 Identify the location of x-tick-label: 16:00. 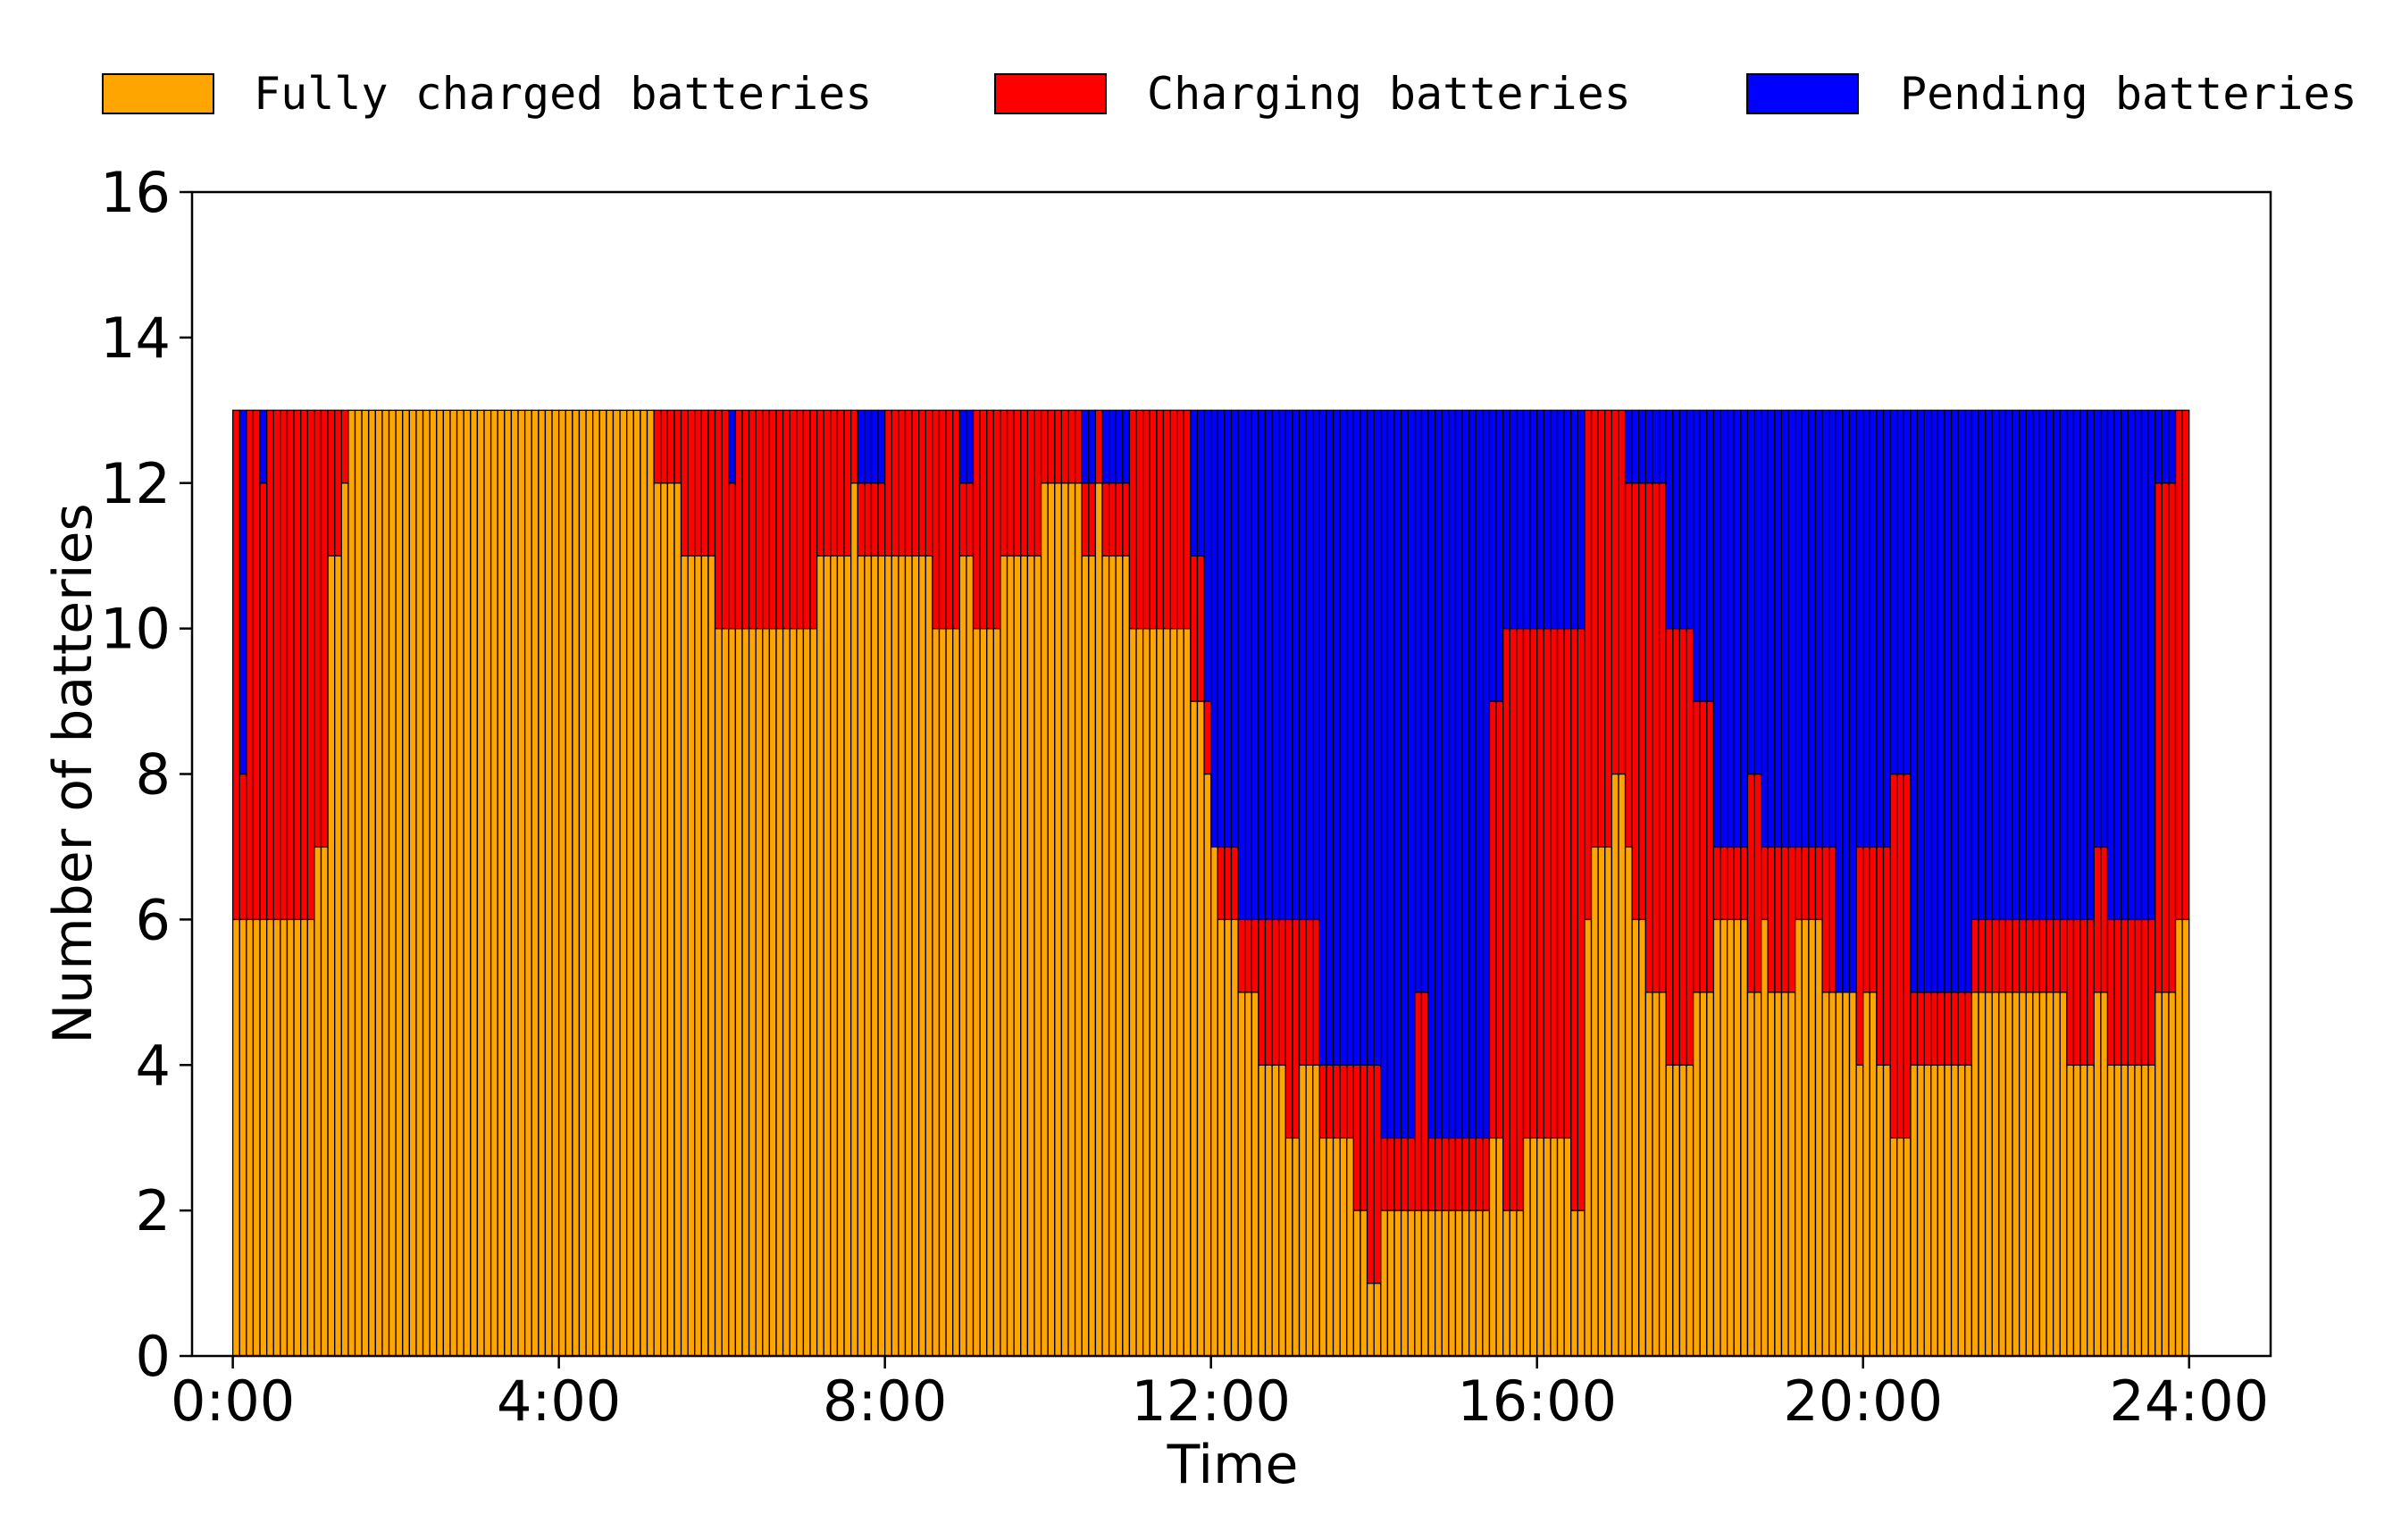
(1537, 1401).